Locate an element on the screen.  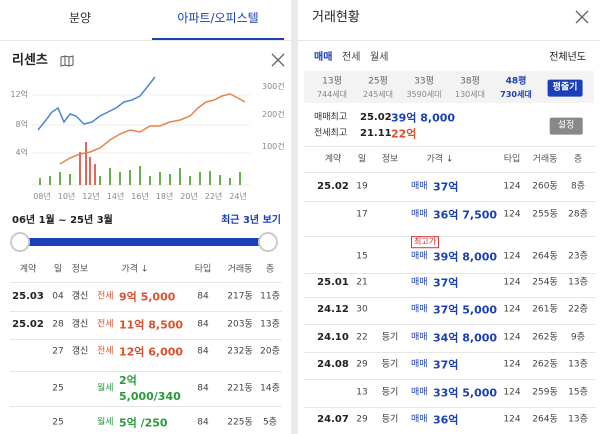
floor: 20층 is located at coordinates (270, 351).